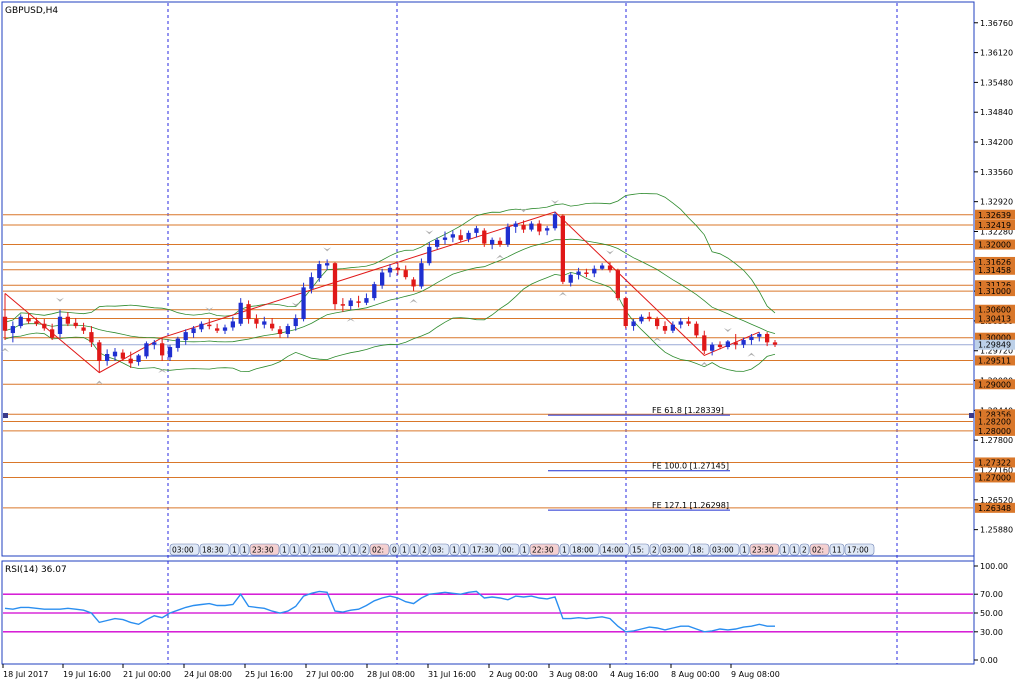 The height and width of the screenshot is (688, 1024). What do you see at coordinates (858, 550) in the screenshot?
I see `session-label: 17:00` at bounding box center [858, 550].